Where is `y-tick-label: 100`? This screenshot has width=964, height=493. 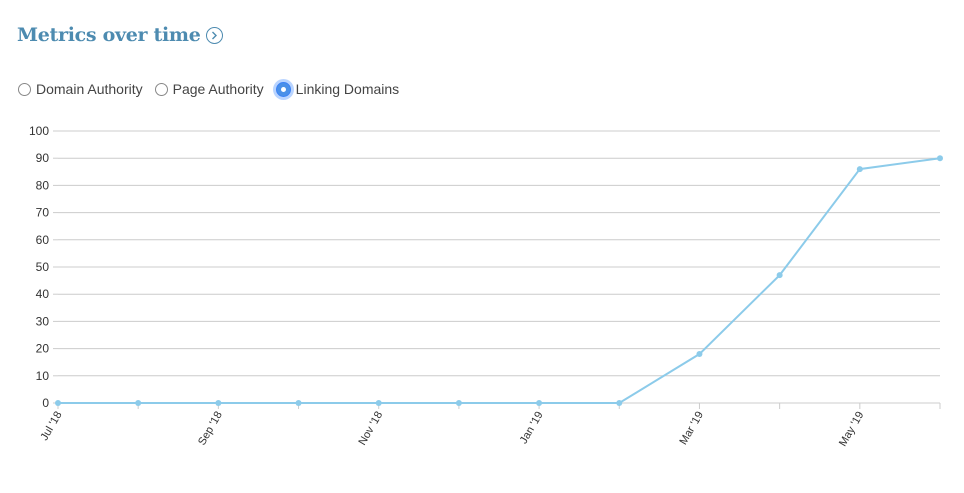 y-tick-label: 100 is located at coordinates (39, 131).